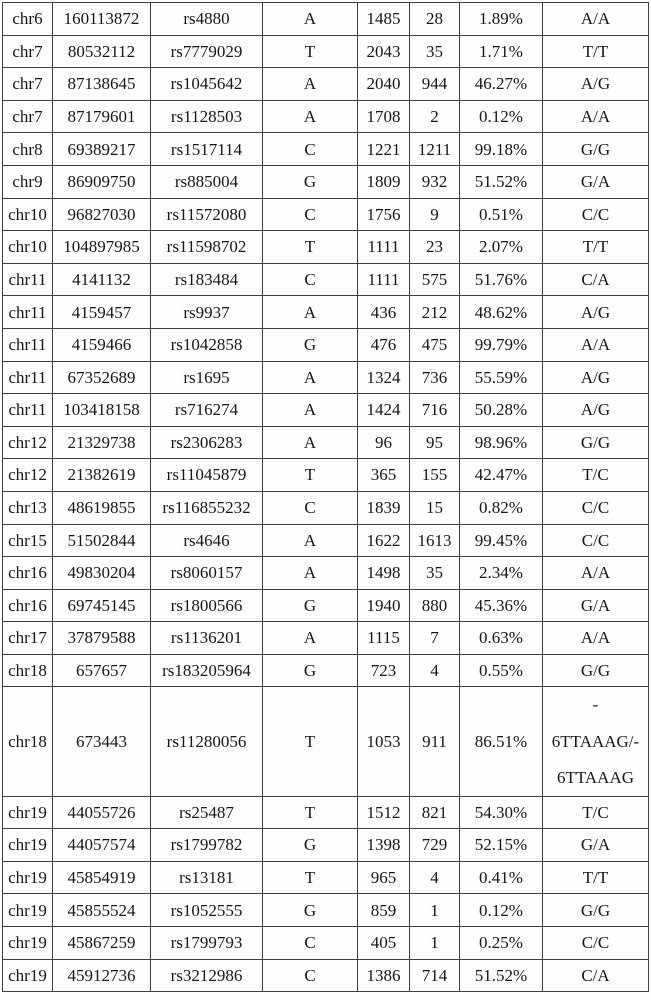 The image size is (651, 1000). Describe the element at coordinates (325, 573) in the screenshot. I see `table-row: chr16 49830204 rs8060157 A 1498 35 2.34% A/A` at that location.